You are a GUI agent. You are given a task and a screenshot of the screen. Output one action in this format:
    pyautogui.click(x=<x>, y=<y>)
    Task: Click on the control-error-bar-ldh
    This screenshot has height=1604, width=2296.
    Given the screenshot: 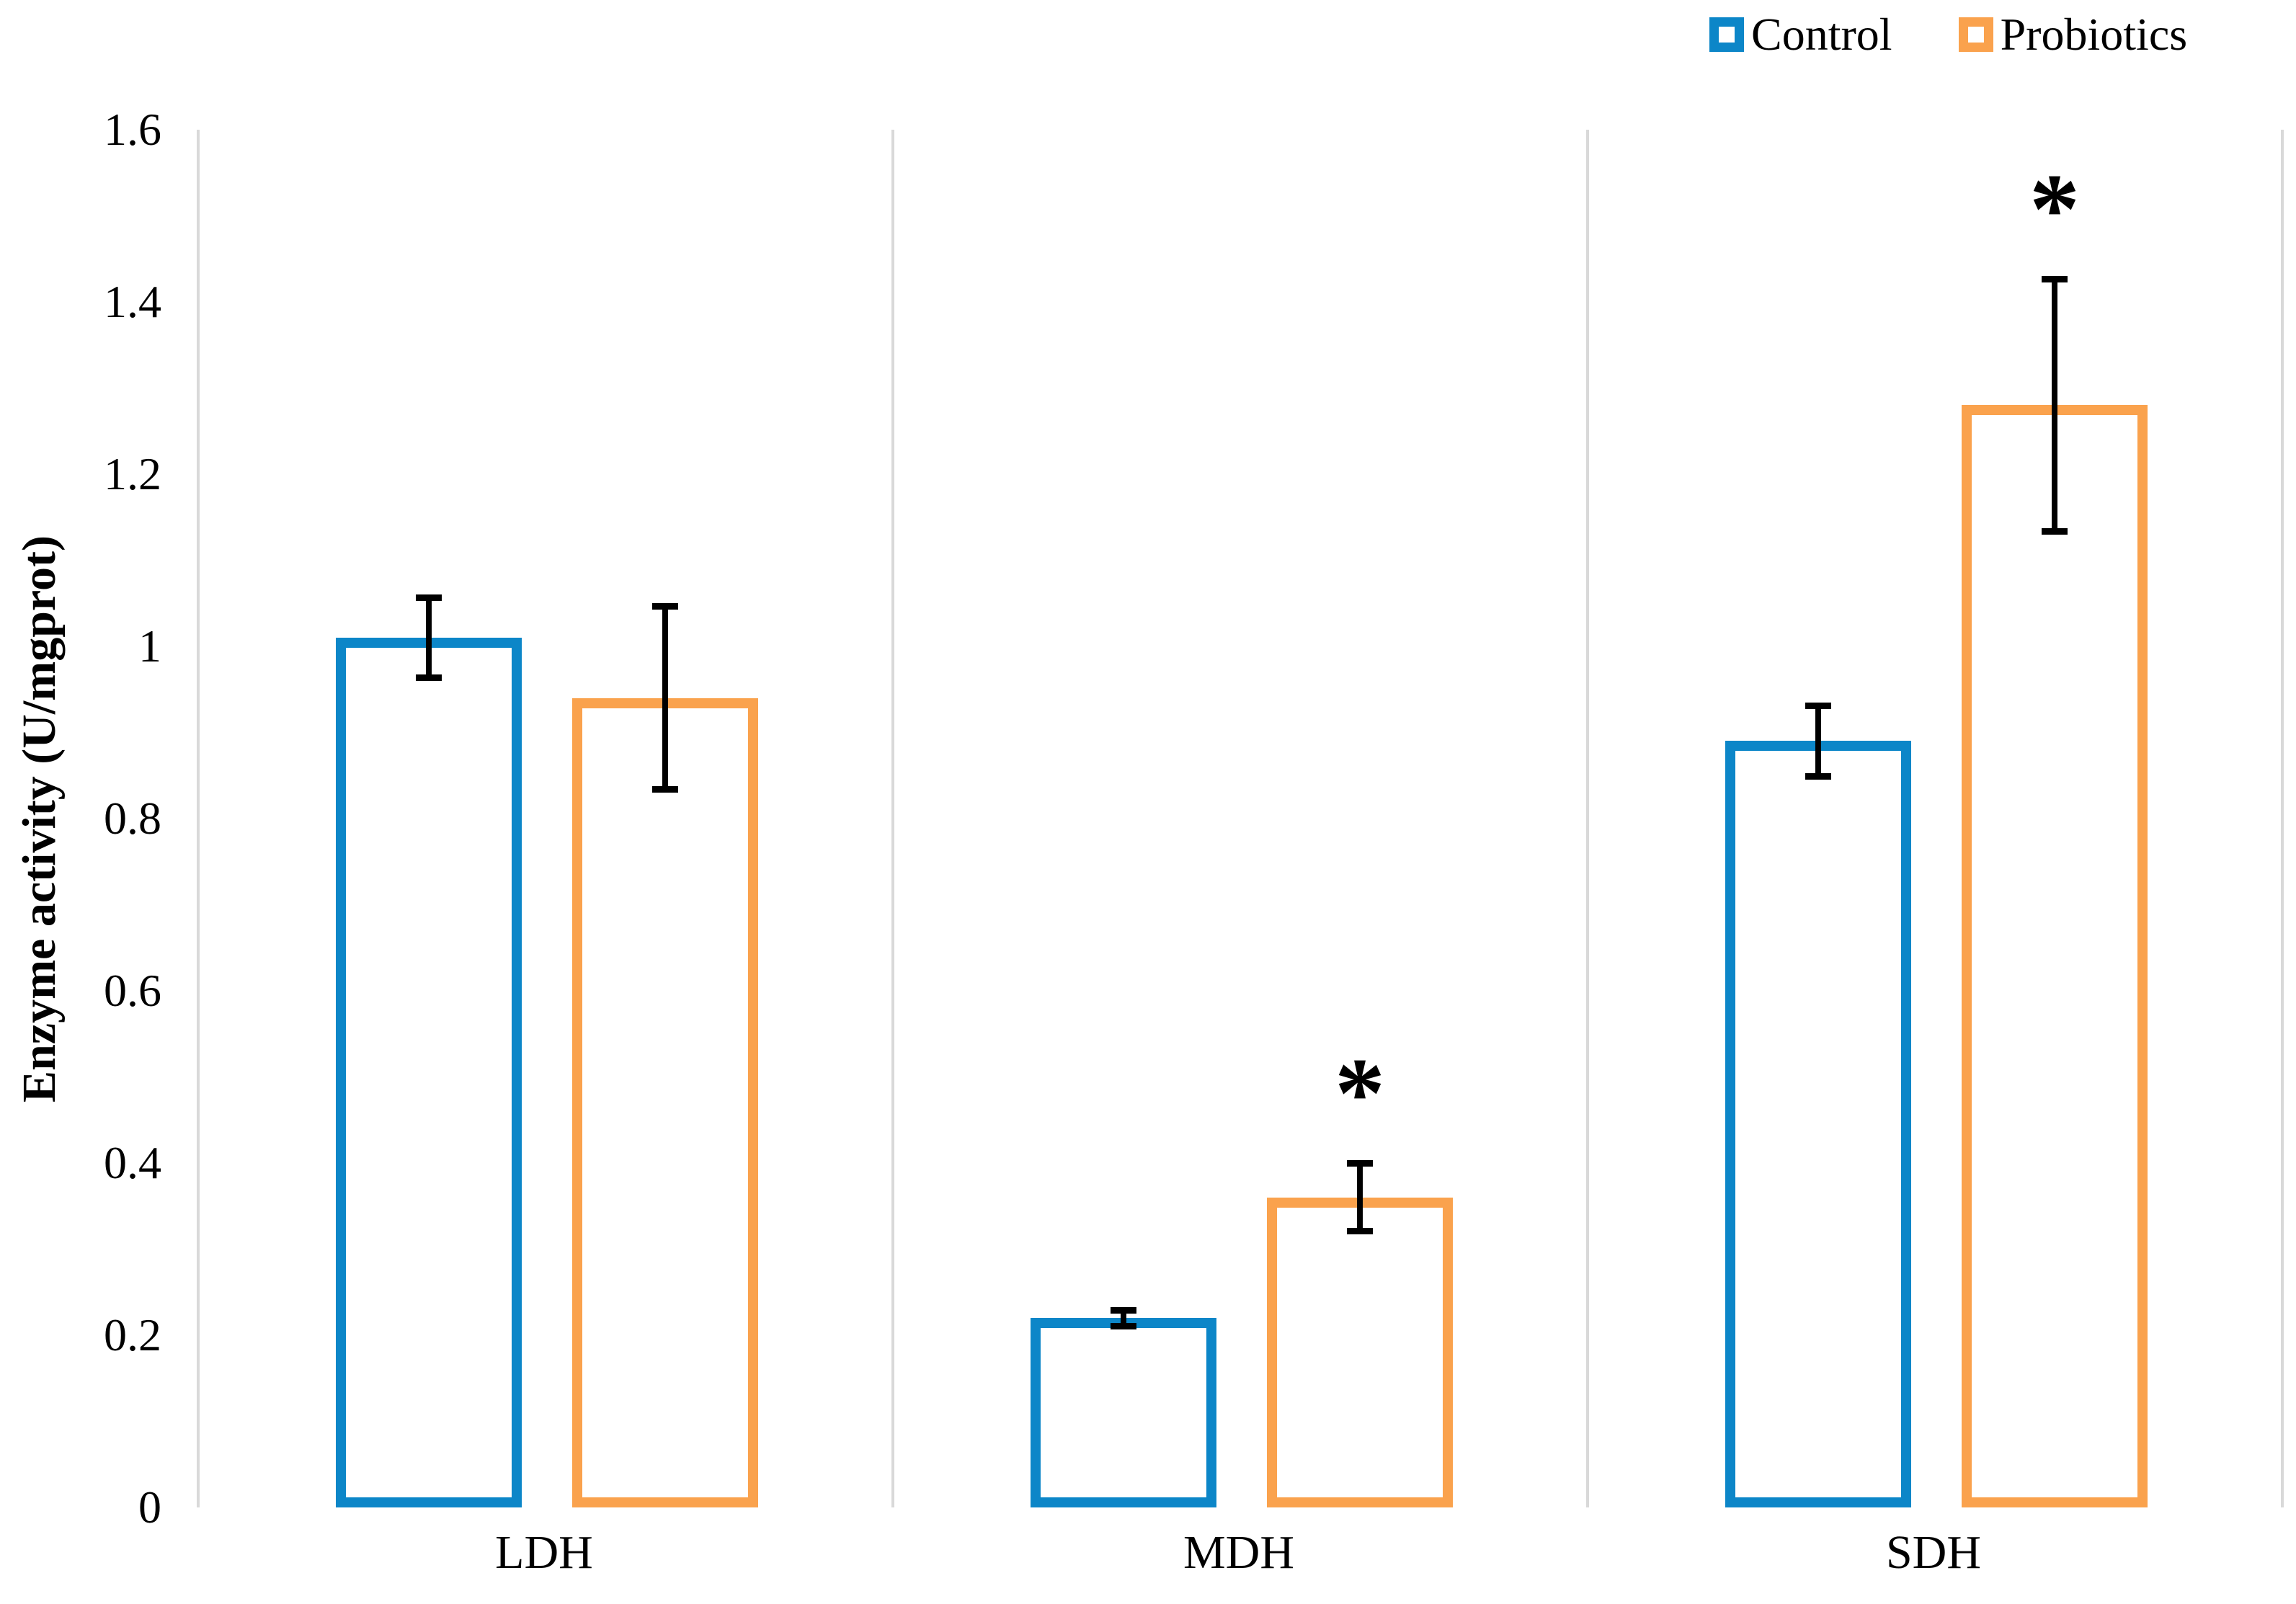 What is the action you would take?
    pyautogui.click(x=429, y=637)
    